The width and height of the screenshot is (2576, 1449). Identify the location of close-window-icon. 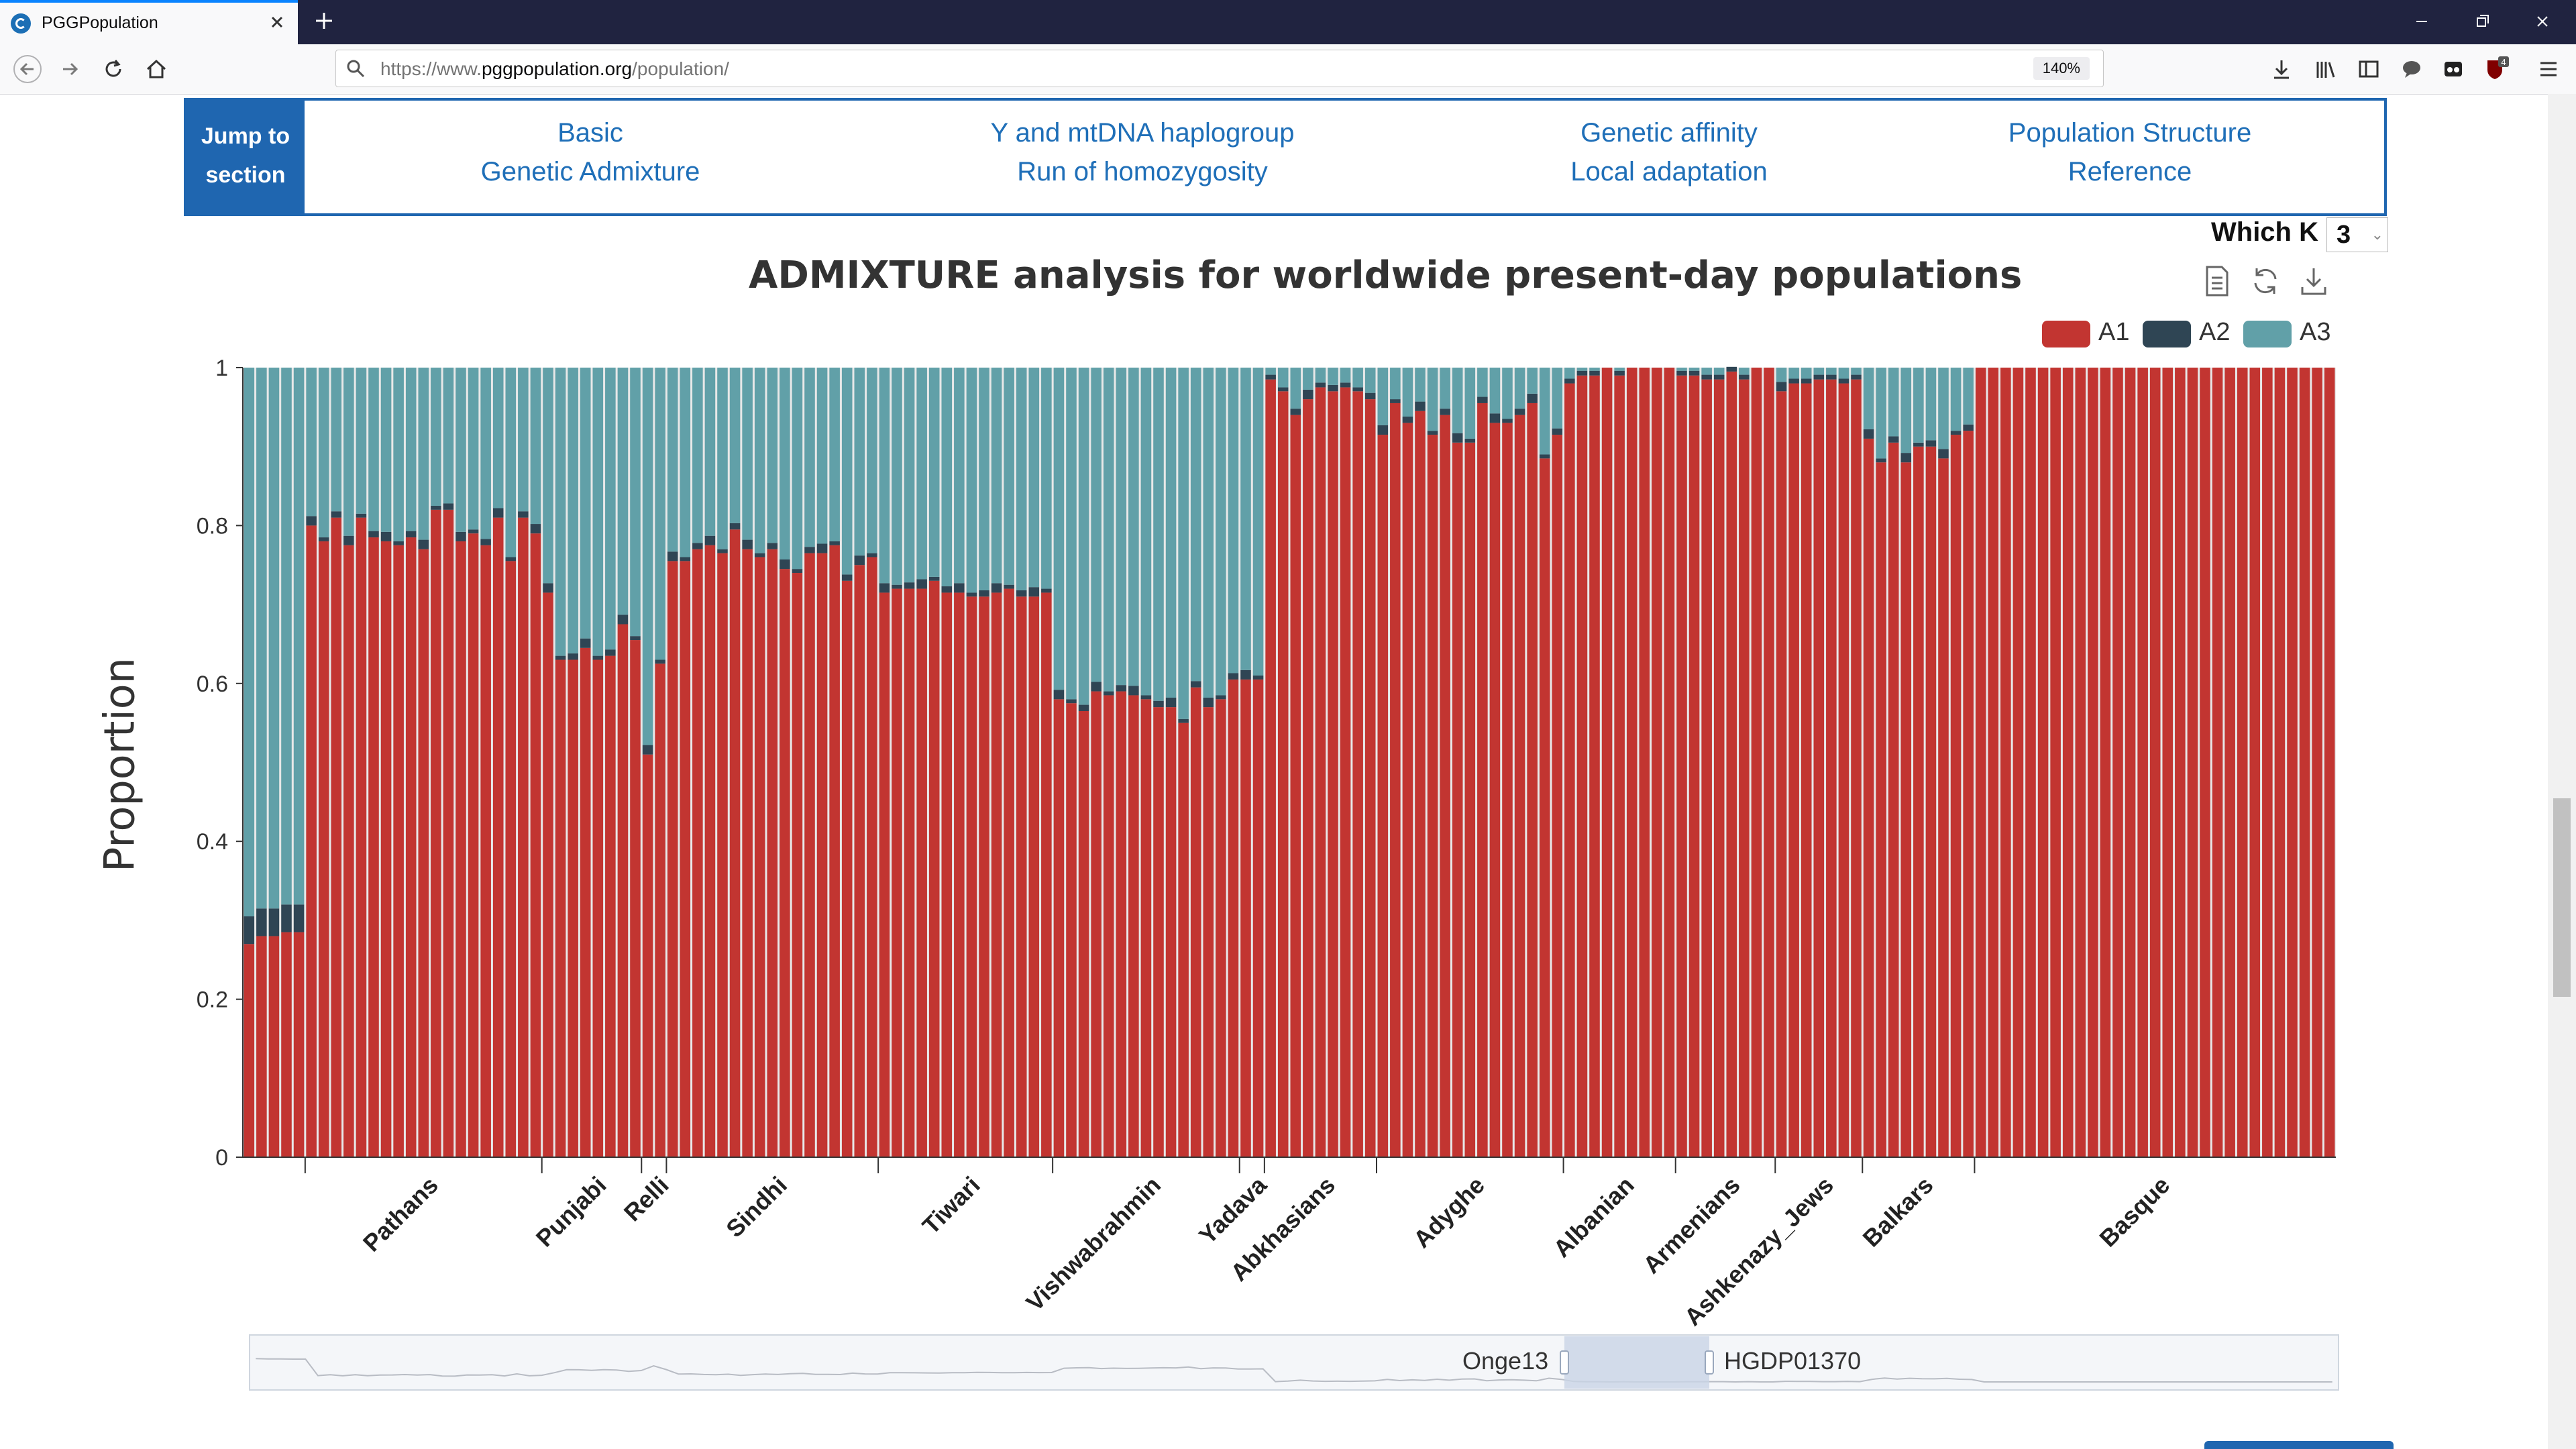
(2542, 21).